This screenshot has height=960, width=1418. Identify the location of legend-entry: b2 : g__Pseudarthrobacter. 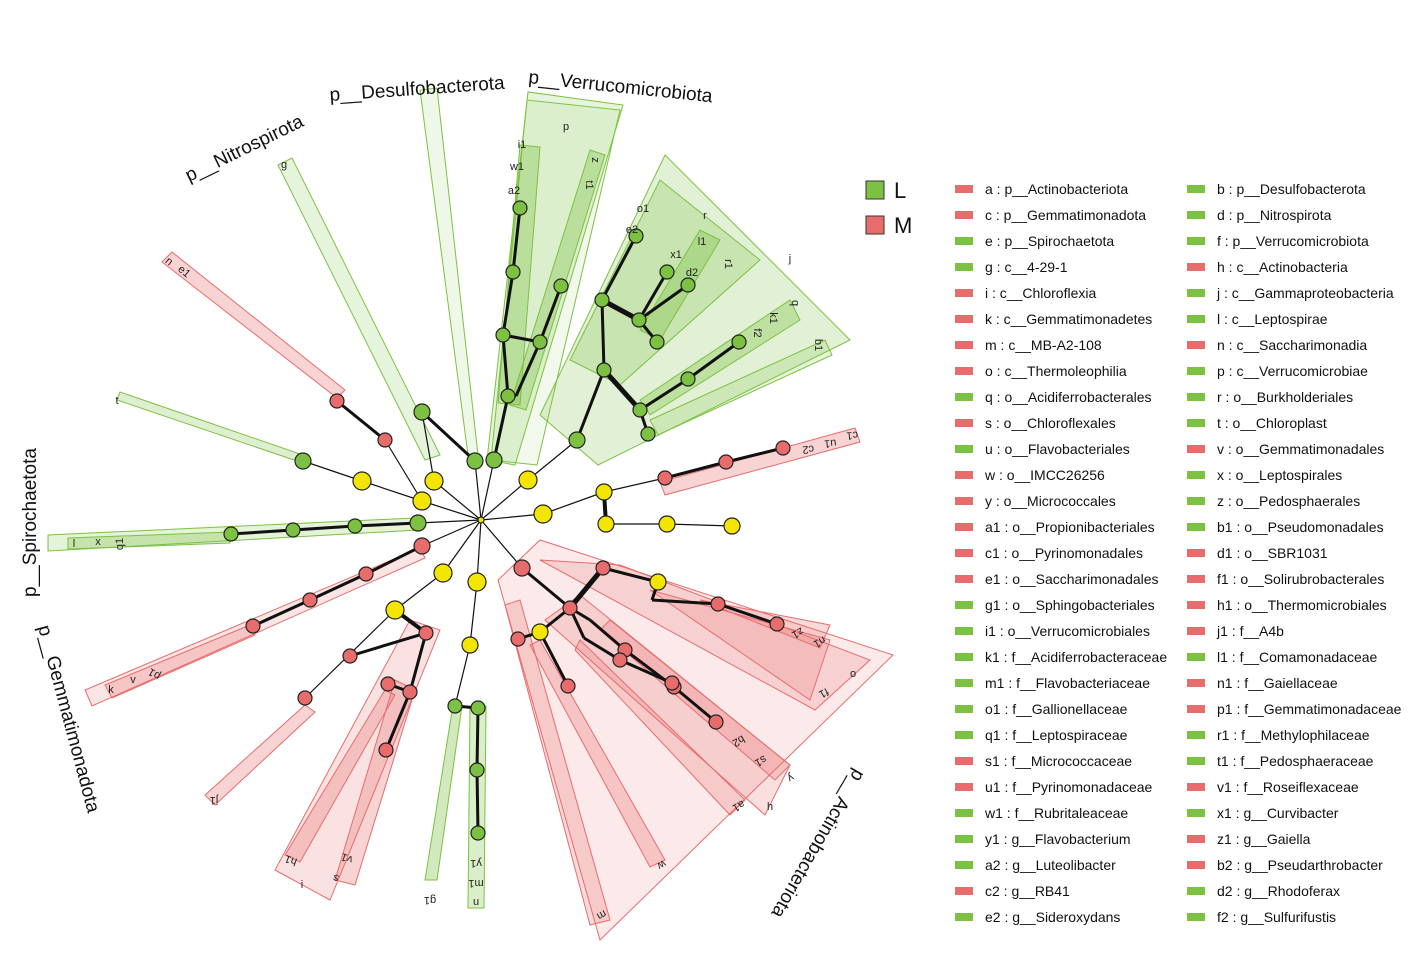
(1300, 865).